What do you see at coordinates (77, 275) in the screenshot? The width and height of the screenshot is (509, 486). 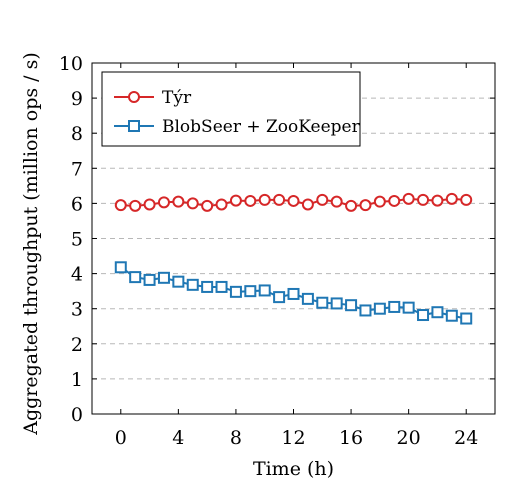 I see `y-tick-label: 4` at bounding box center [77, 275].